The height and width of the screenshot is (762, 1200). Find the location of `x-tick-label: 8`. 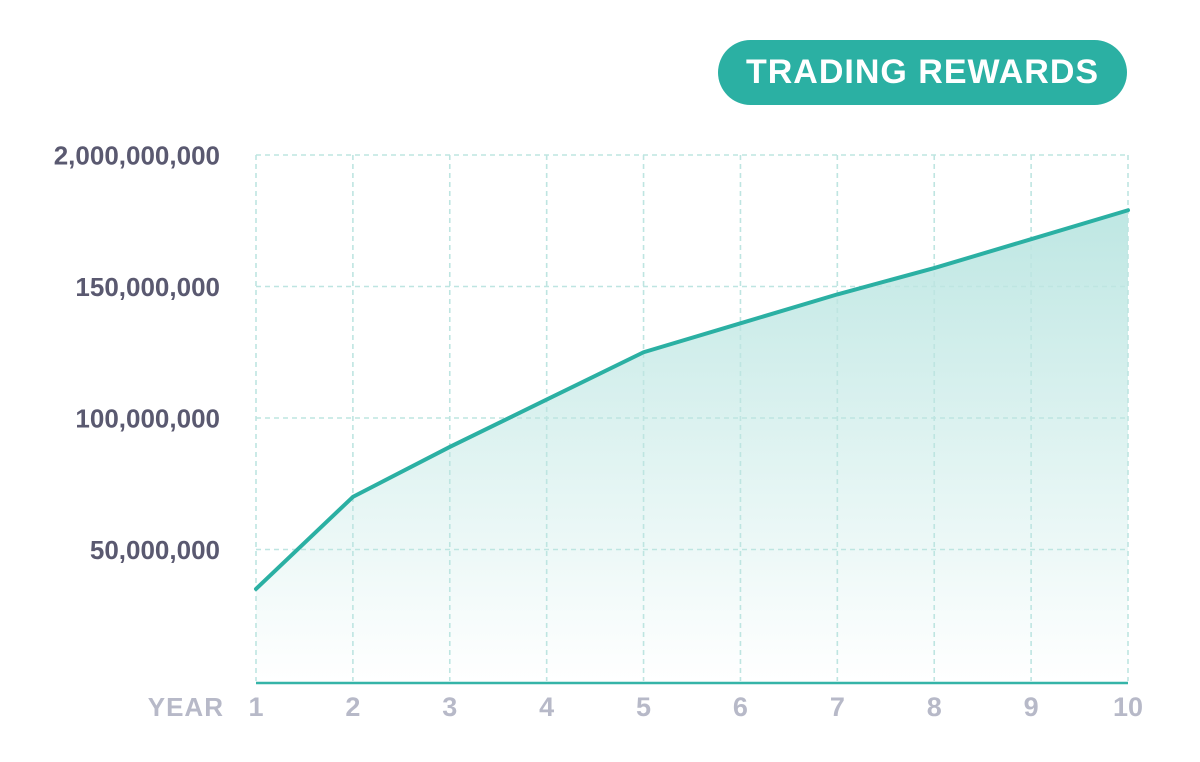

x-tick-label: 8 is located at coordinates (934, 707).